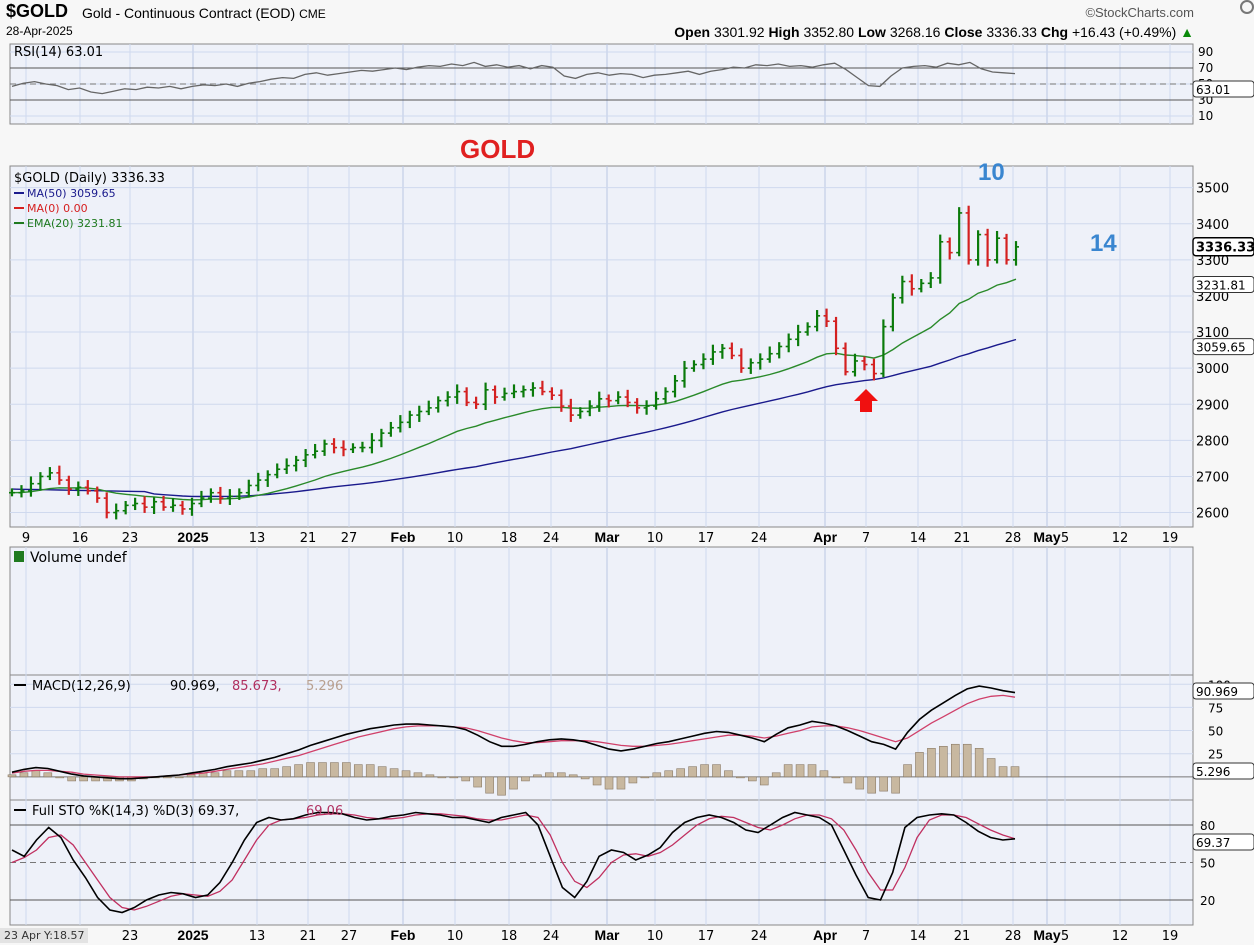  What do you see at coordinates (607, 935) in the screenshot?
I see `x-tick-label-bottom: Mar` at bounding box center [607, 935].